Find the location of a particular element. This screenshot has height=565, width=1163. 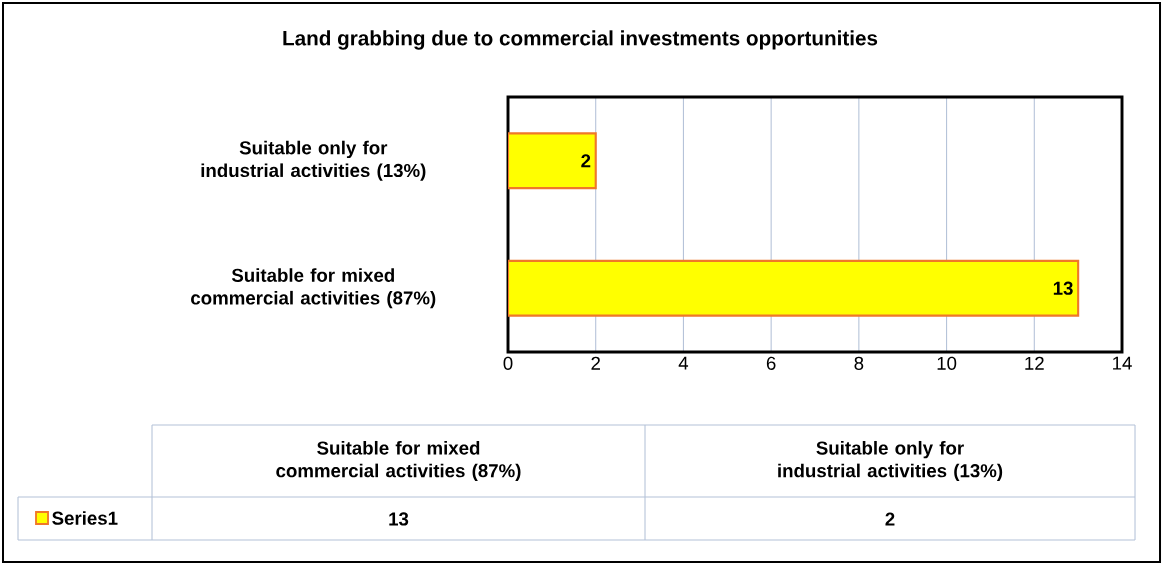

x-tick-label: 12 is located at coordinates (1034, 363).